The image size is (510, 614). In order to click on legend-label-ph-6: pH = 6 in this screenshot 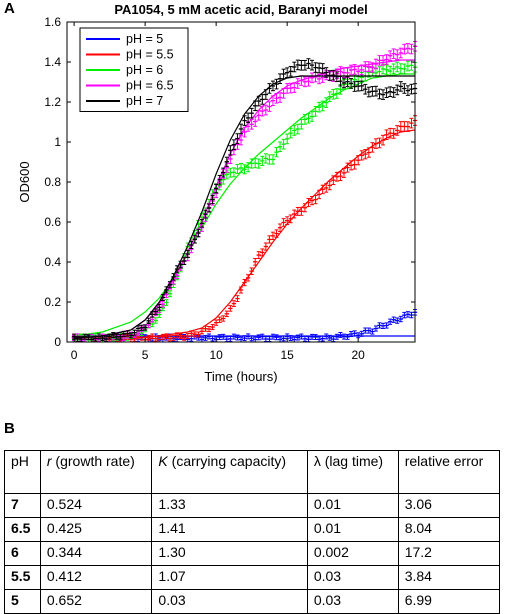, I will do `click(144, 70)`.